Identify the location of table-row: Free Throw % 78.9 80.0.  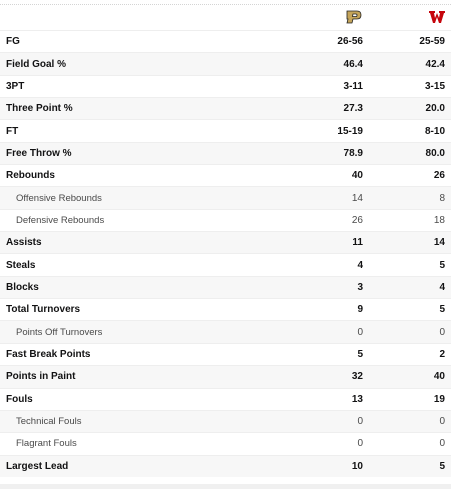
(225, 153).